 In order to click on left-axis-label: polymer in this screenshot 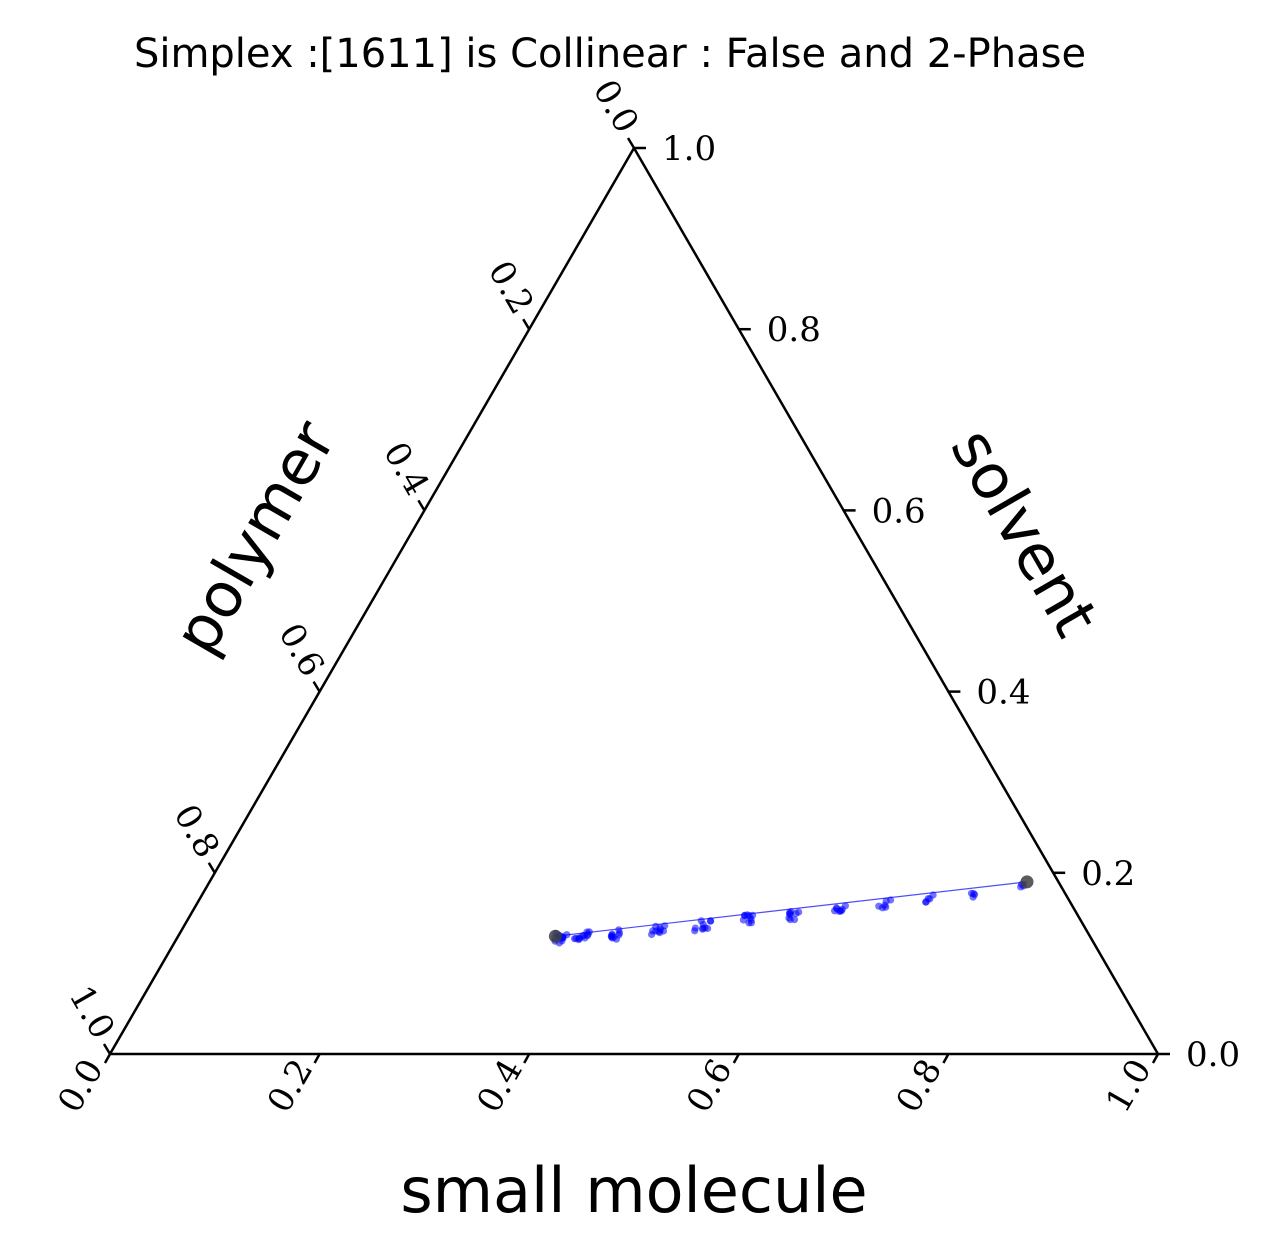, I will do `click(254, 537)`.